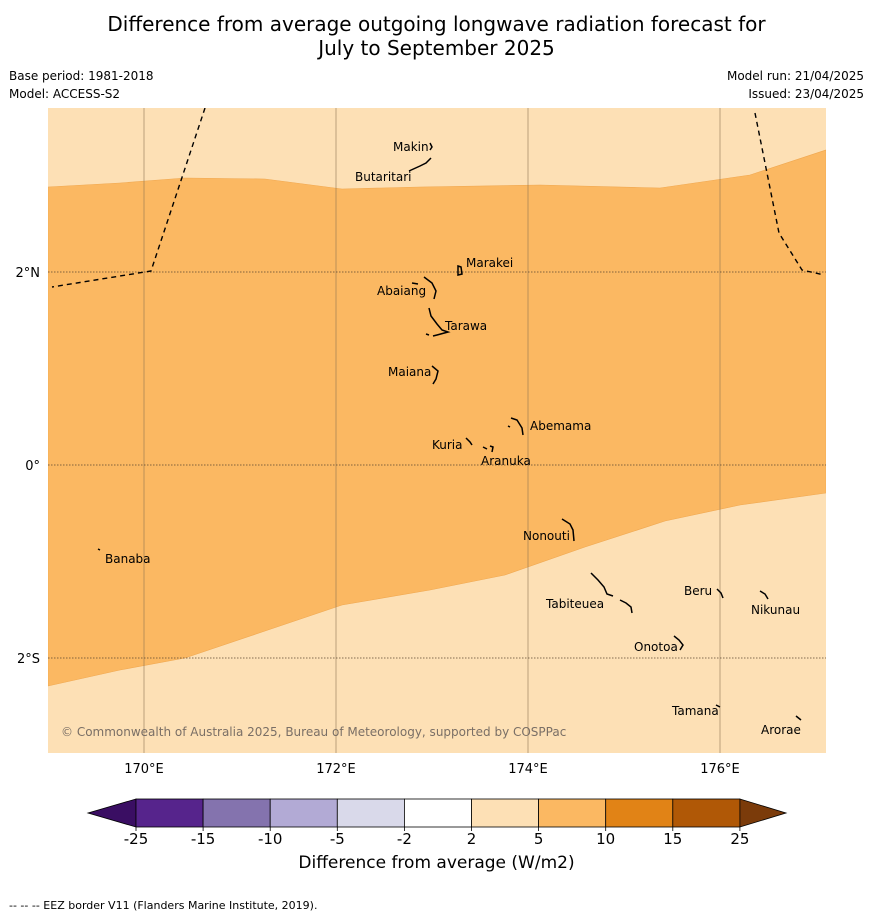  What do you see at coordinates (611, 593) in the screenshot?
I see `tabiteuea-atoll` at bounding box center [611, 593].